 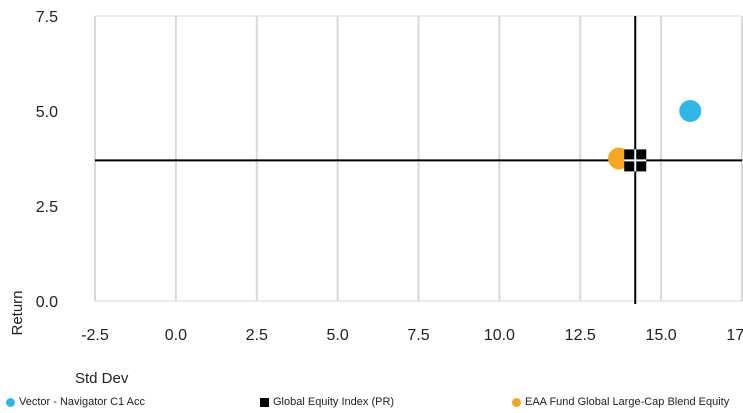 I want to click on legend-item-vector-navigator: Vector - Navigator C1 Acc, so click(x=75, y=402).